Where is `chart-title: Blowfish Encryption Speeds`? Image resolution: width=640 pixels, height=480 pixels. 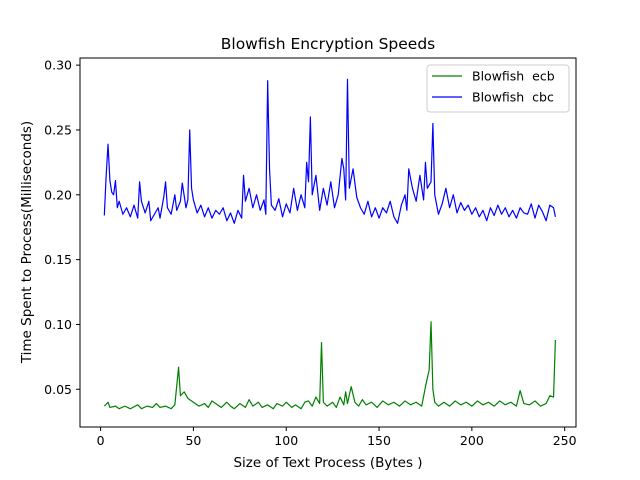
chart-title: Blowfish Encryption Speeds is located at coordinates (328, 44).